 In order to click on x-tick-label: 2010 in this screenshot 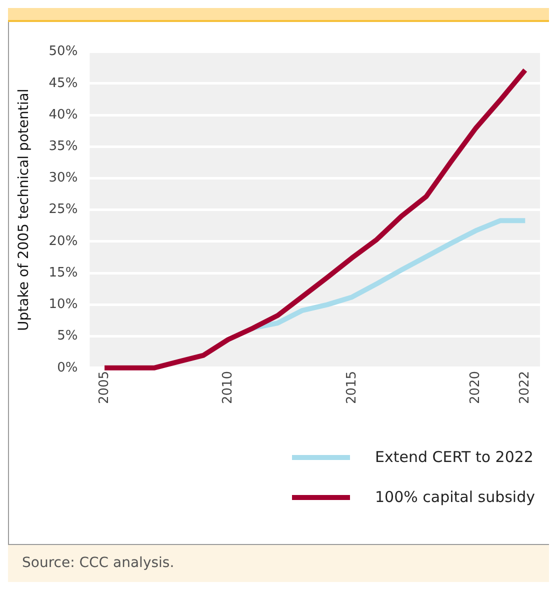, I will do `click(228, 387)`.